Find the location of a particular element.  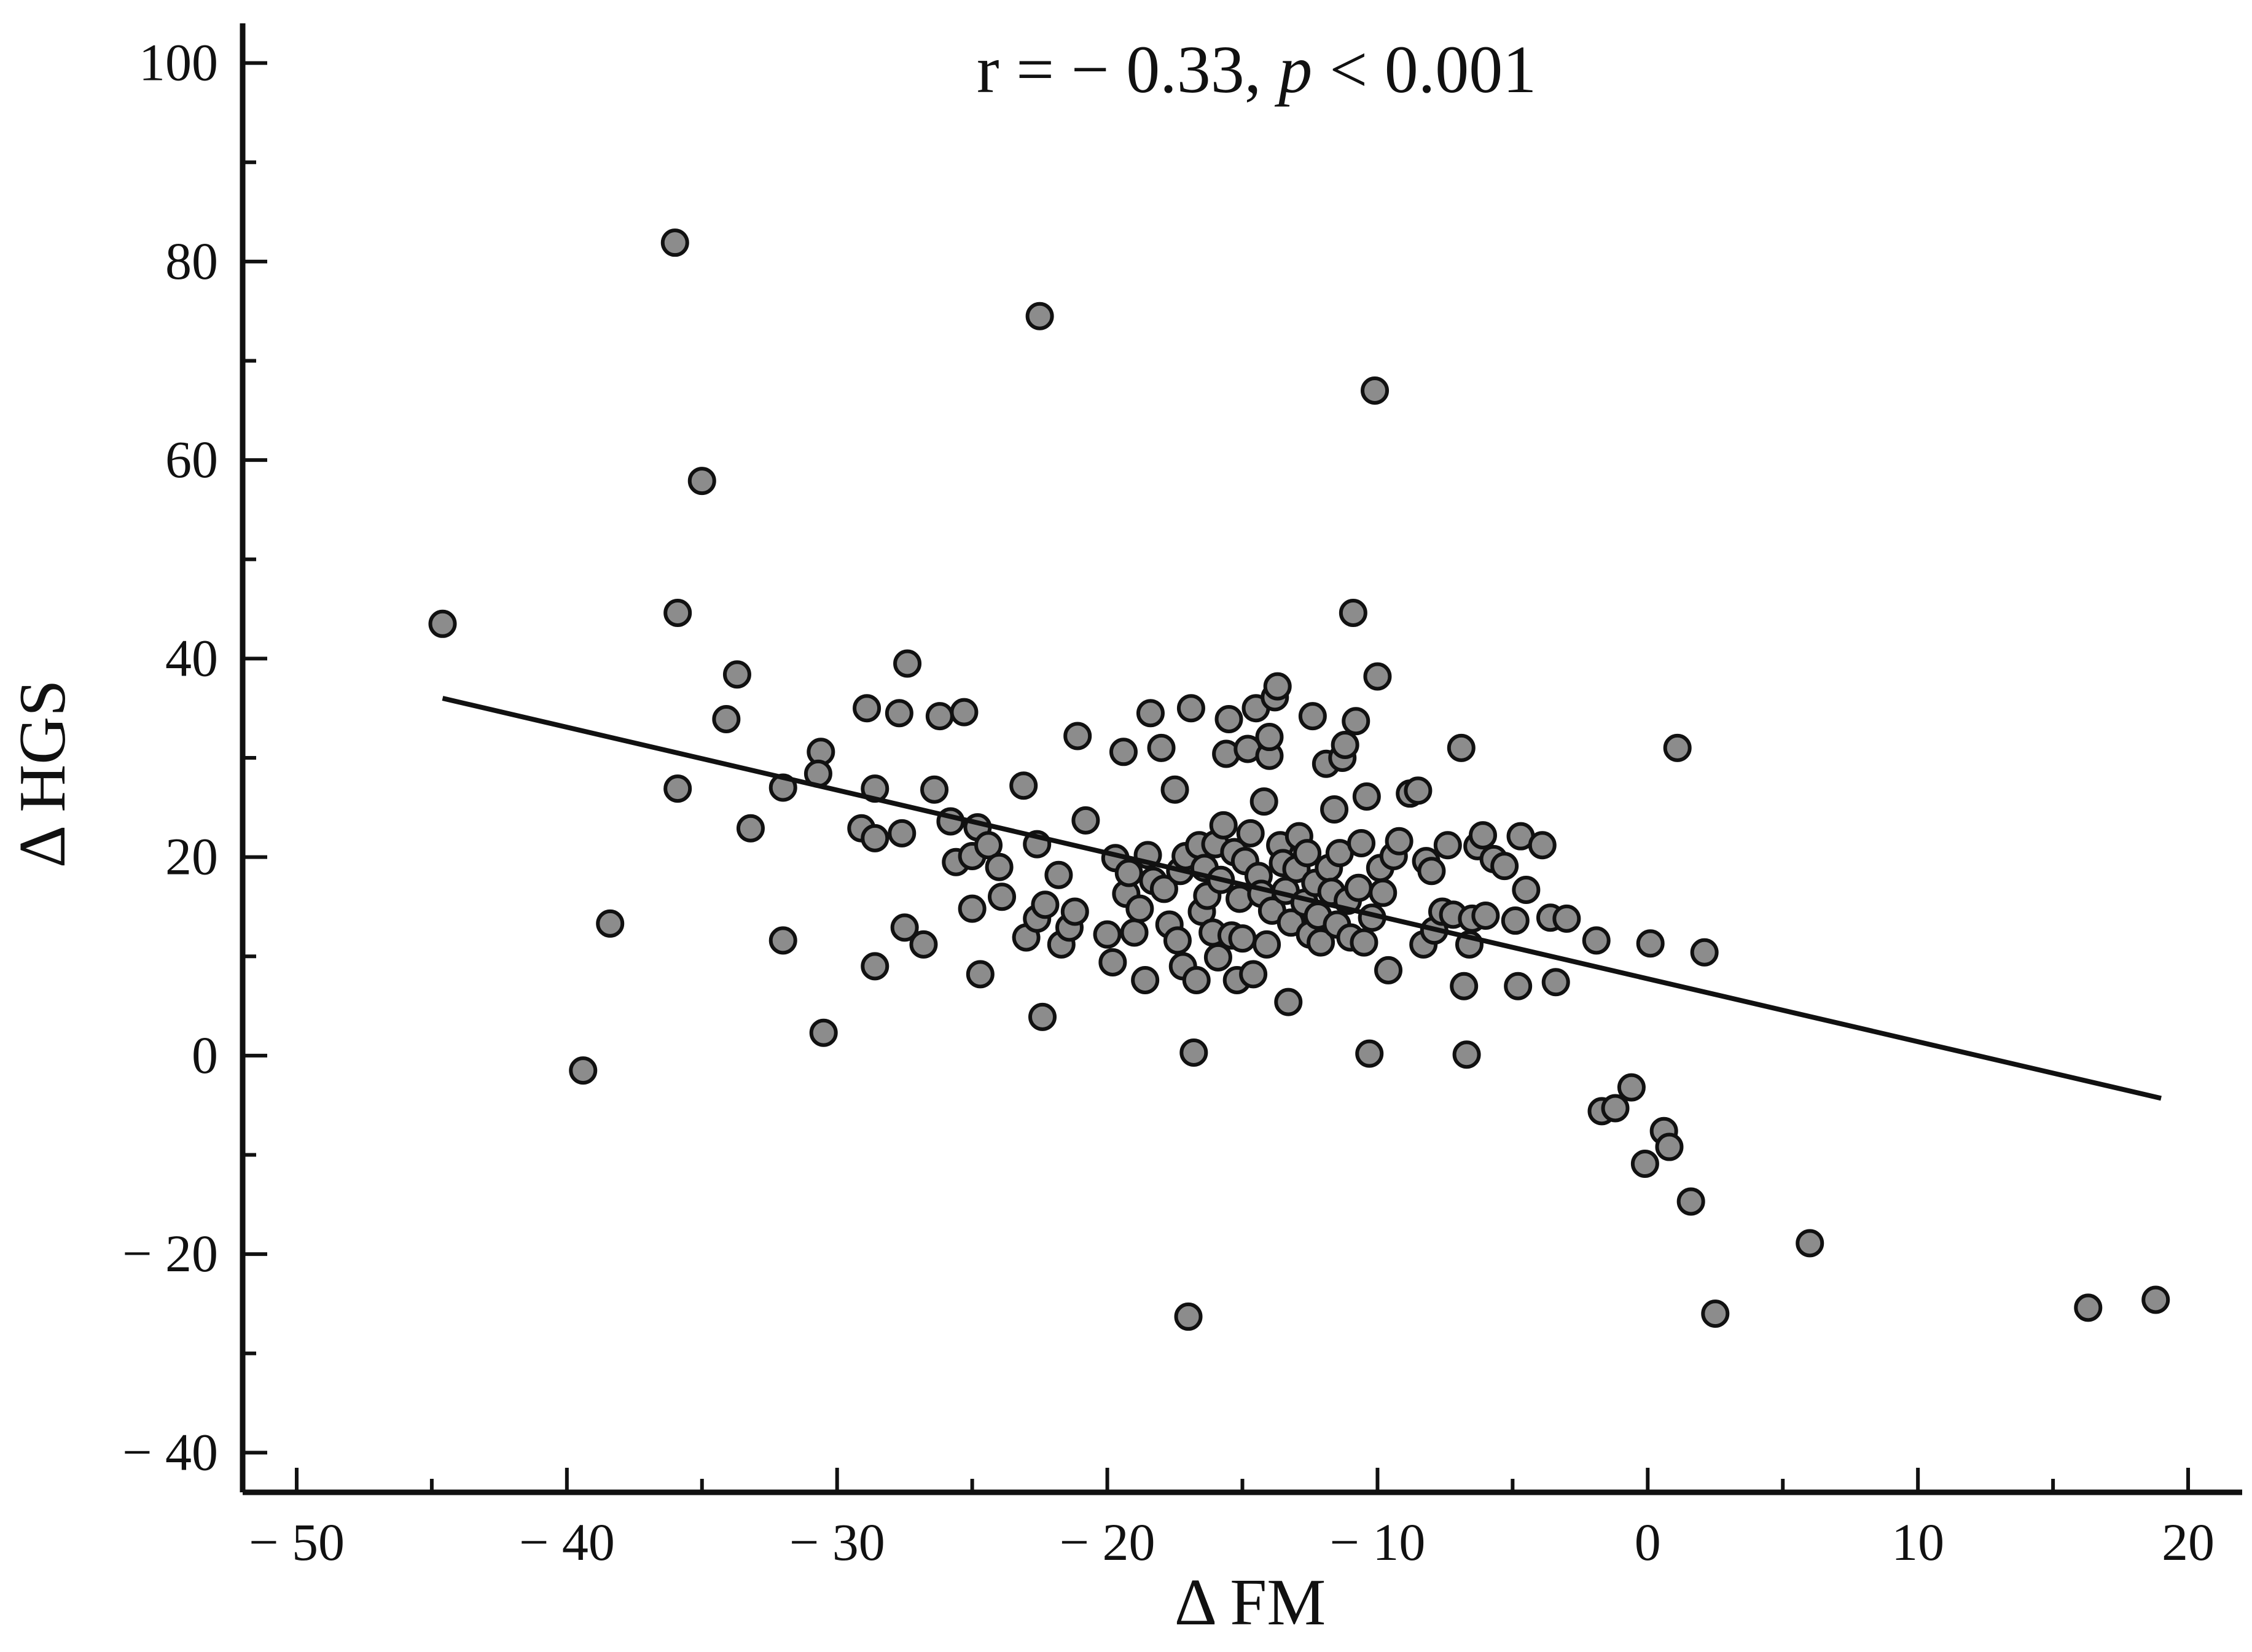

x-tick-label: 10 is located at coordinates (1918, 1542).